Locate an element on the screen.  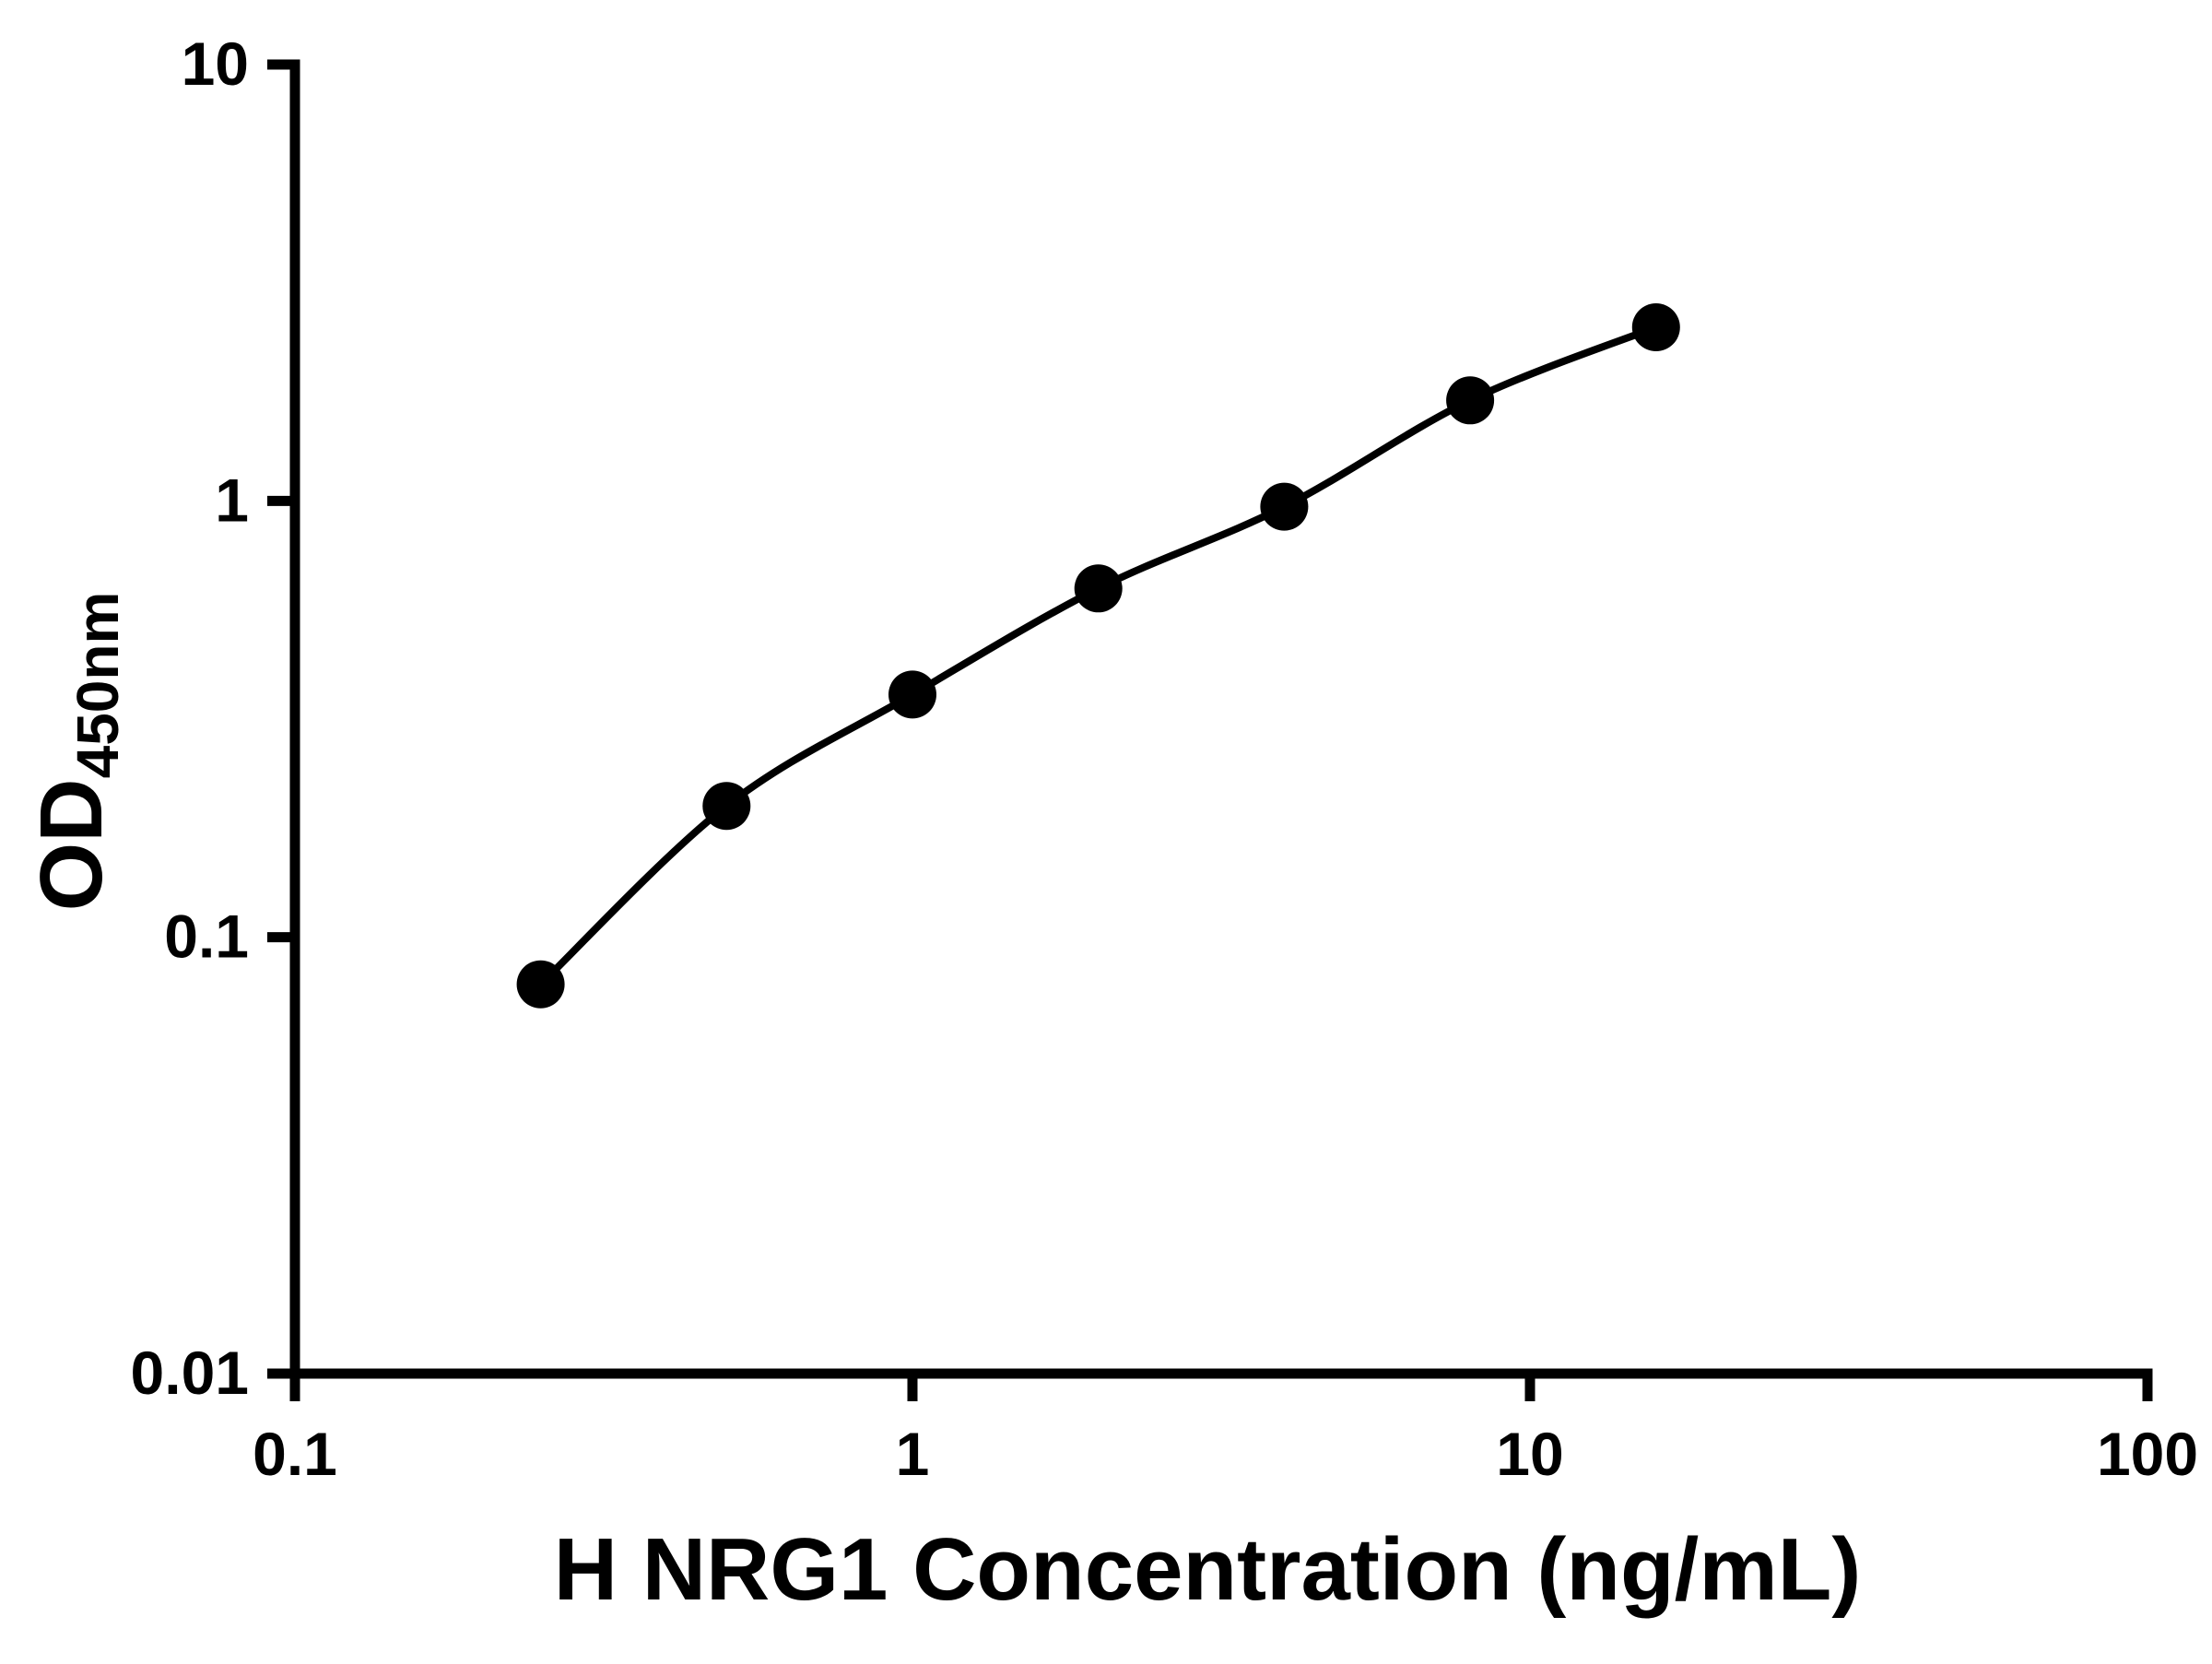
y-axis-title: OD450nm is located at coordinates (76, 752).